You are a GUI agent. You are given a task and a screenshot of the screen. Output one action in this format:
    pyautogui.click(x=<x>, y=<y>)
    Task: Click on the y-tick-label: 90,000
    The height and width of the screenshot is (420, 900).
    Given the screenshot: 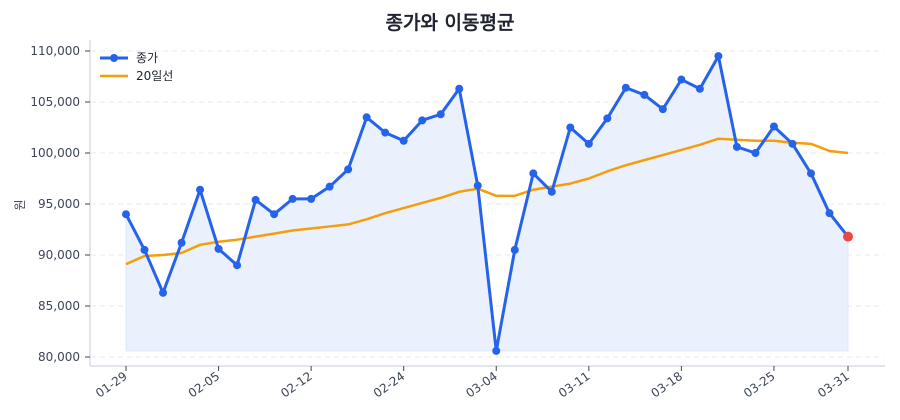 What is the action you would take?
    pyautogui.click(x=59, y=255)
    